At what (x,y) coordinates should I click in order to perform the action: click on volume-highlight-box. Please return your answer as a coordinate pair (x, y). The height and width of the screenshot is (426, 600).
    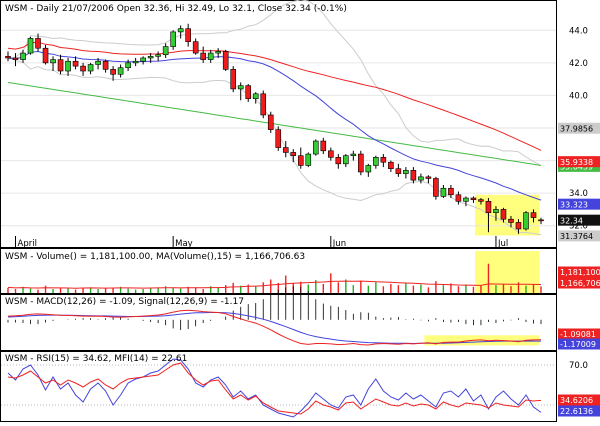
    Looking at the image, I should click on (507, 272).